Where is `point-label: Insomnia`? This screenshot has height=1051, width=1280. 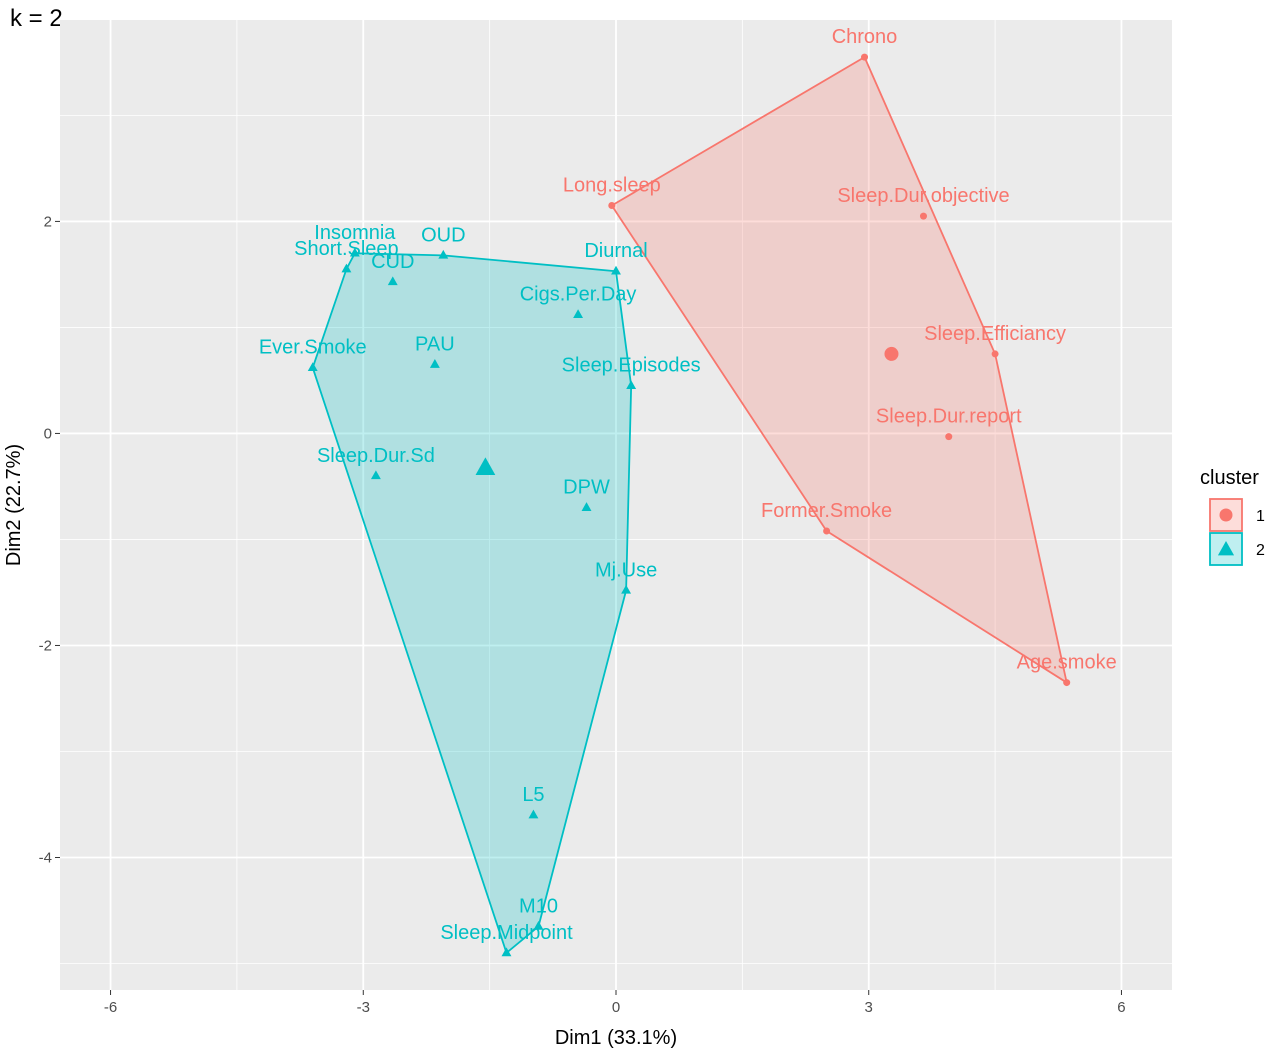 point-label: Insomnia is located at coordinates (355, 233).